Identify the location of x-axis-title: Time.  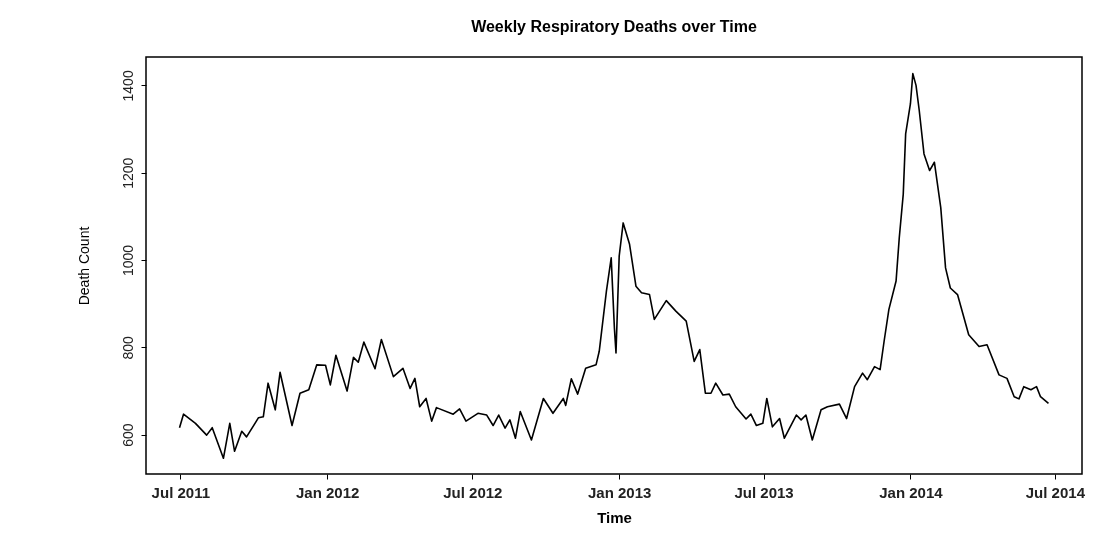
(614, 517).